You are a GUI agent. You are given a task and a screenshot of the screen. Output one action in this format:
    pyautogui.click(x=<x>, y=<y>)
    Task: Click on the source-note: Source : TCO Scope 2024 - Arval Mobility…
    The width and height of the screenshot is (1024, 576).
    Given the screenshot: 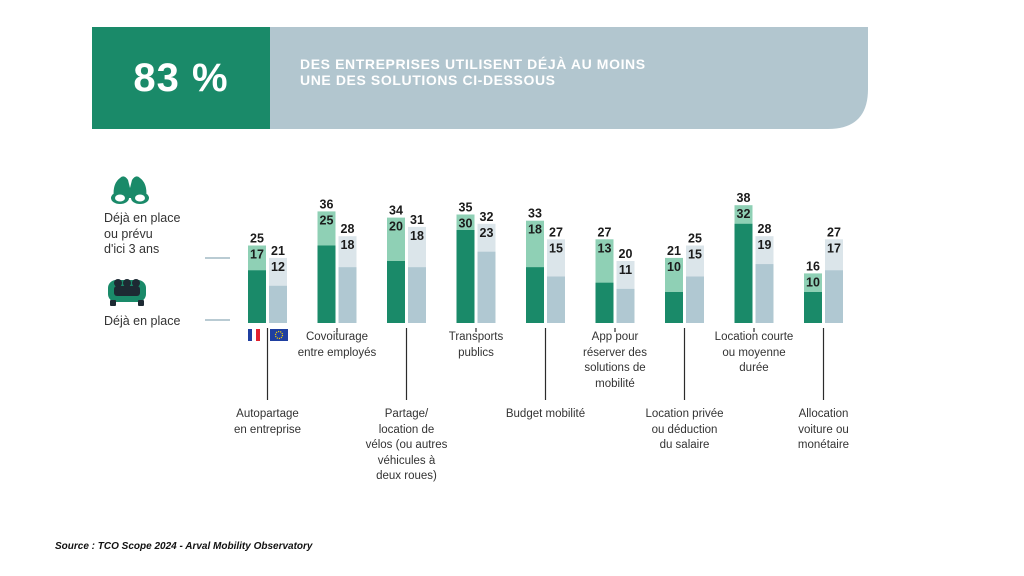 What is the action you would take?
    pyautogui.click(x=184, y=546)
    